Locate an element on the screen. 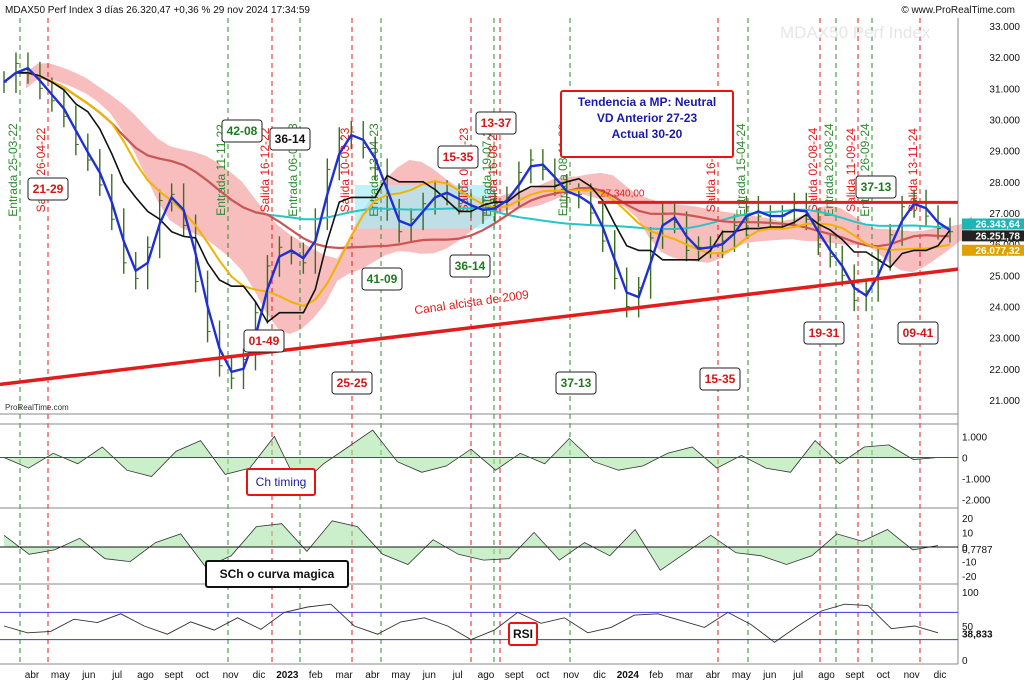 The width and height of the screenshot is (1024, 683). signal-label: Entrada 19-07-23 is located at coordinates (487, 170).